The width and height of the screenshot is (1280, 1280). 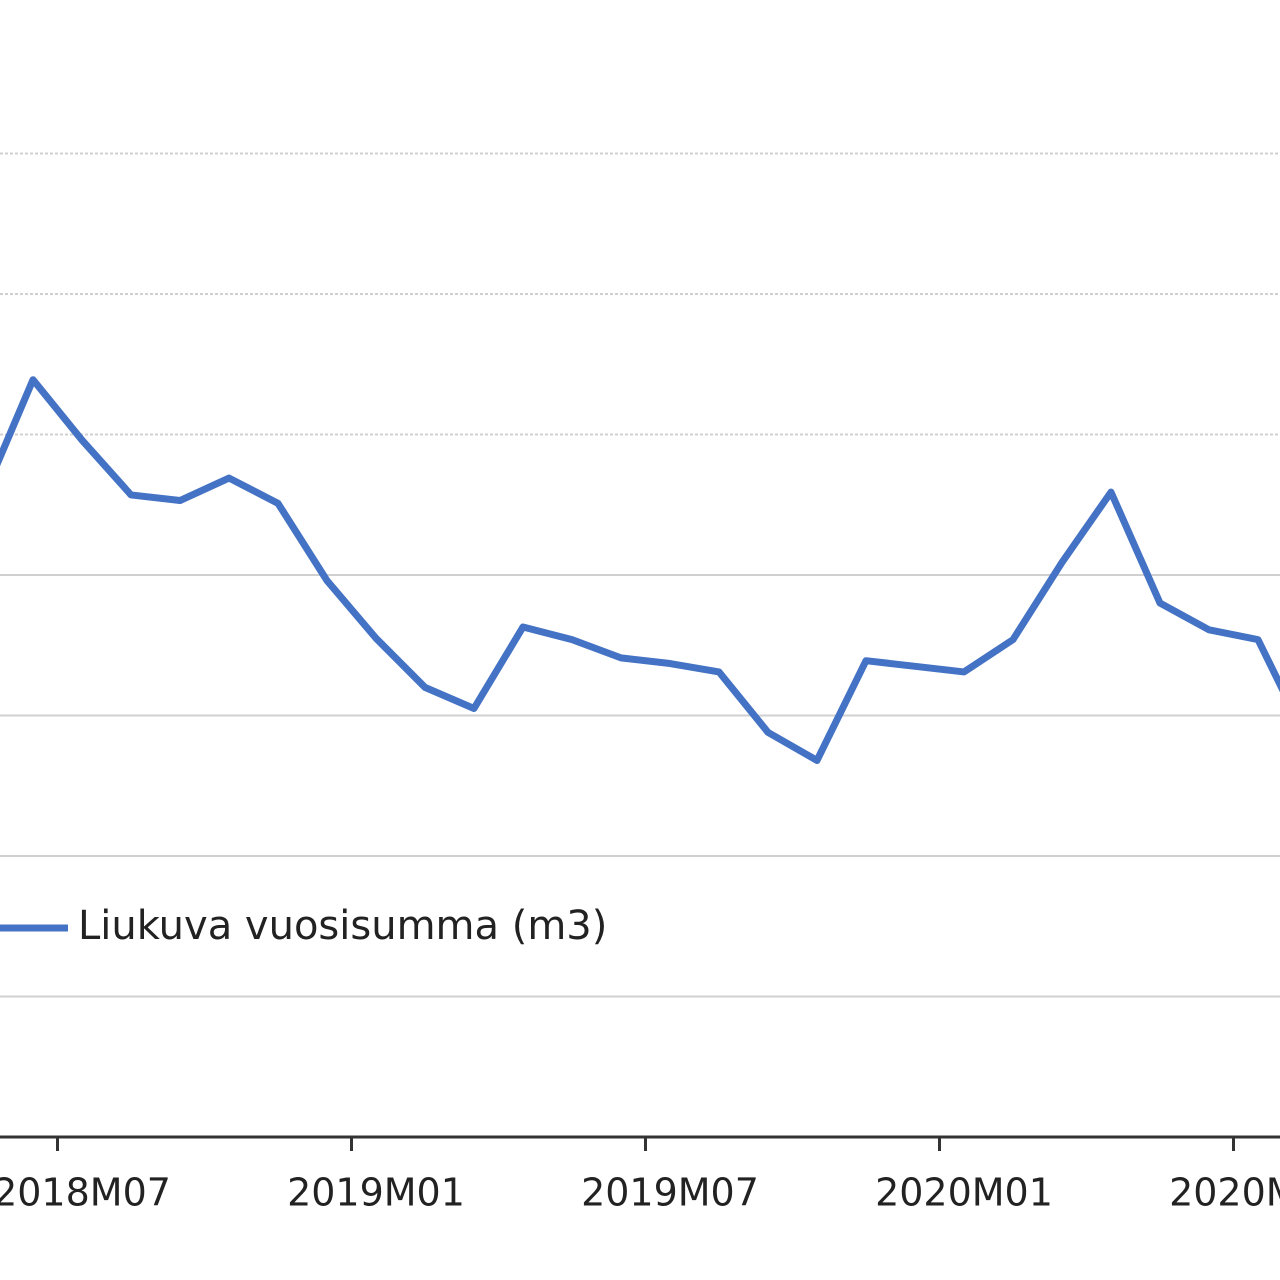 I want to click on x-tick-label: 2018M07, so click(x=85, y=1193).